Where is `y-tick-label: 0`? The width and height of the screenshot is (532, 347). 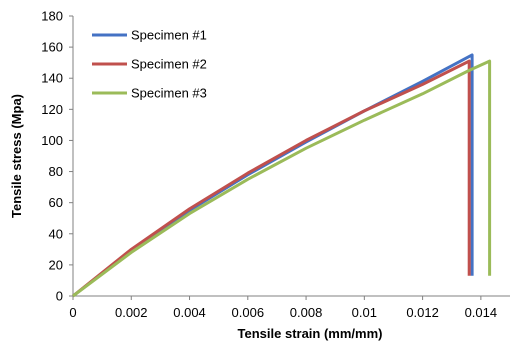
y-tick-label: 0 is located at coordinates (59, 296).